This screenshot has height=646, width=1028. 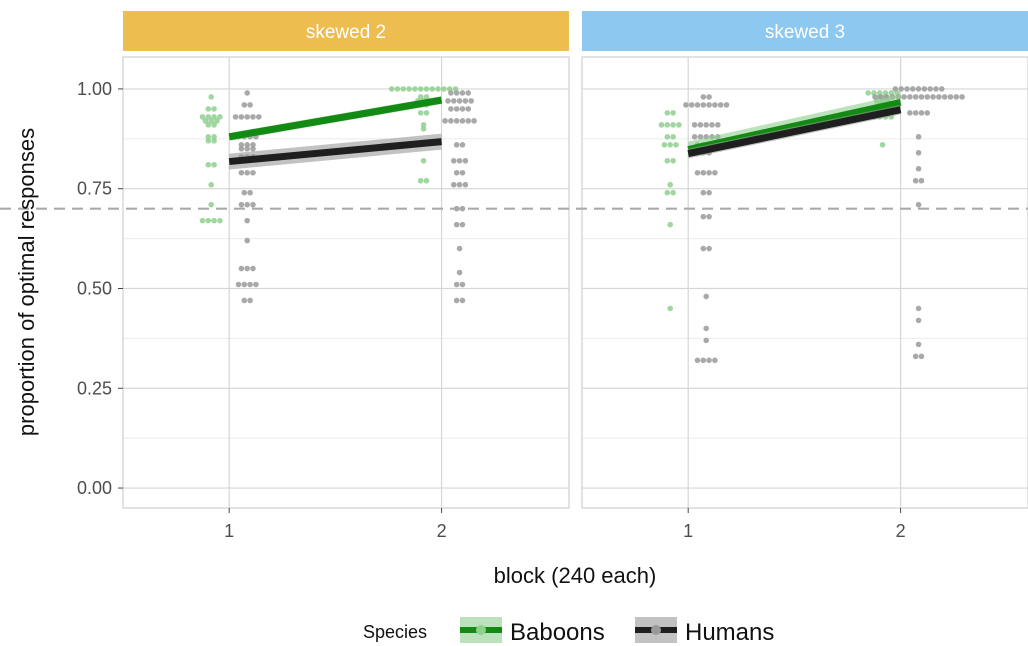 What do you see at coordinates (575, 575) in the screenshot?
I see `x-axis-title: block (240 each)` at bounding box center [575, 575].